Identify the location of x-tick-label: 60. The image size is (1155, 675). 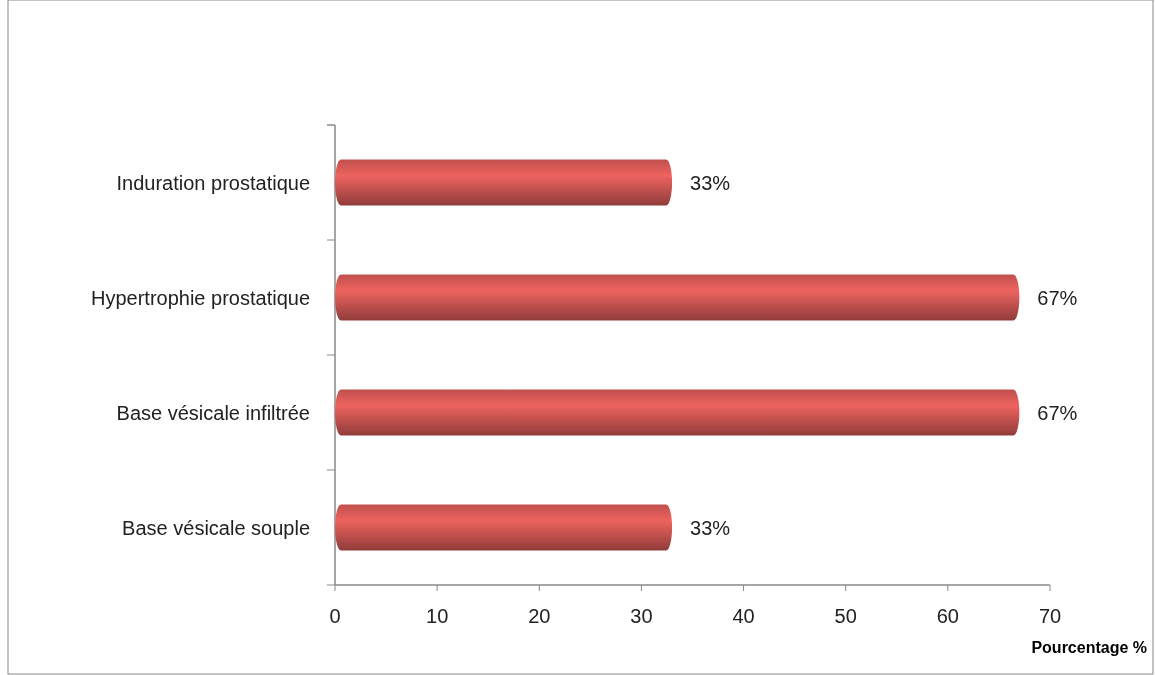
(947, 616).